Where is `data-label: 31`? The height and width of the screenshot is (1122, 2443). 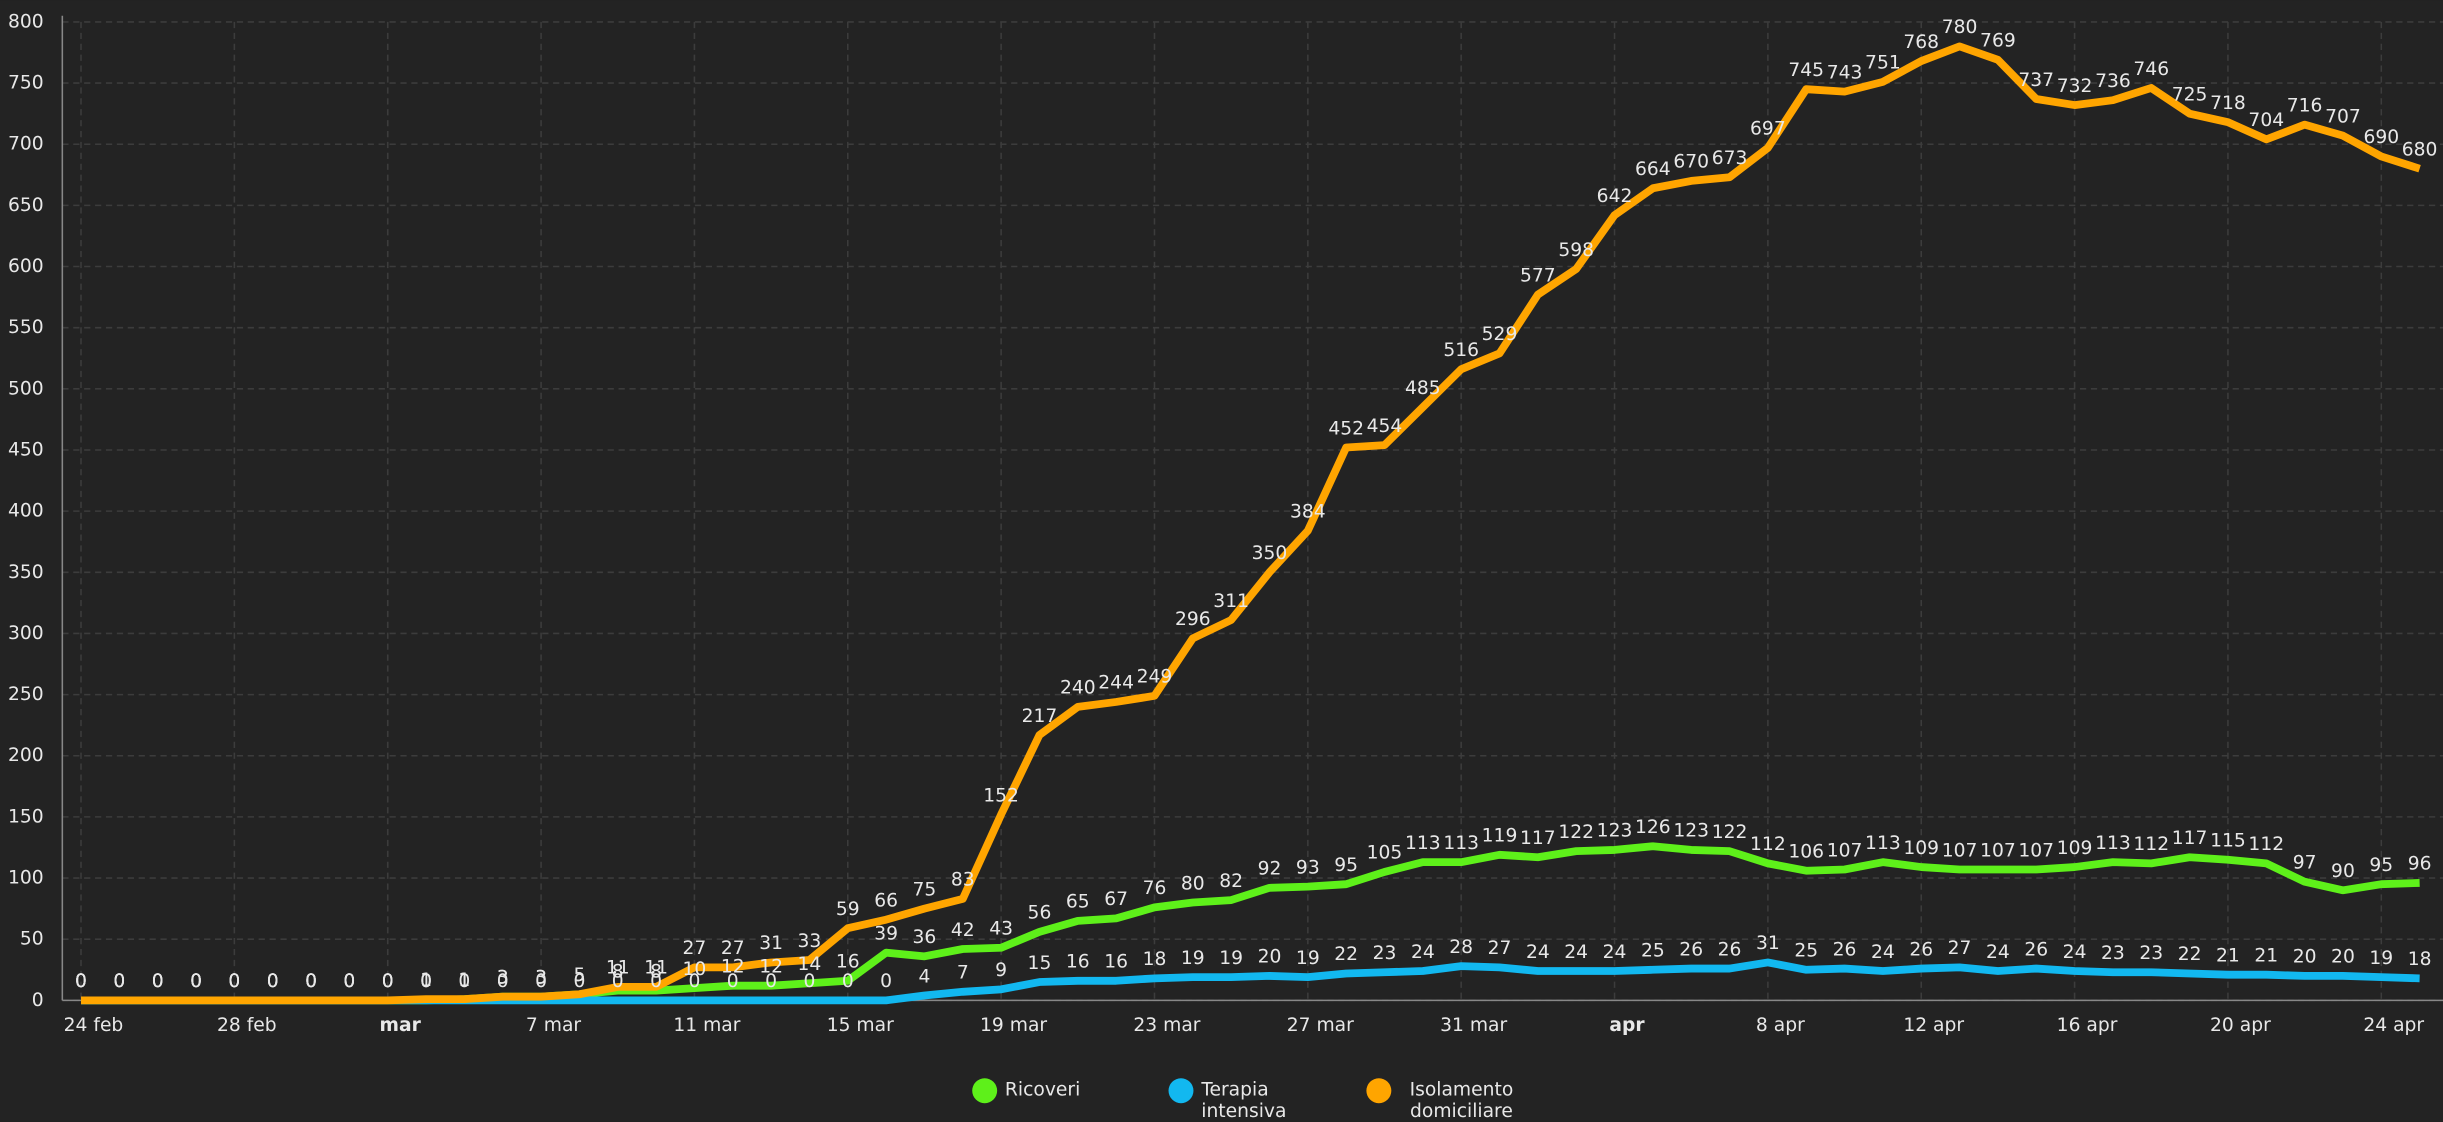 data-label: 31 is located at coordinates (1768, 943).